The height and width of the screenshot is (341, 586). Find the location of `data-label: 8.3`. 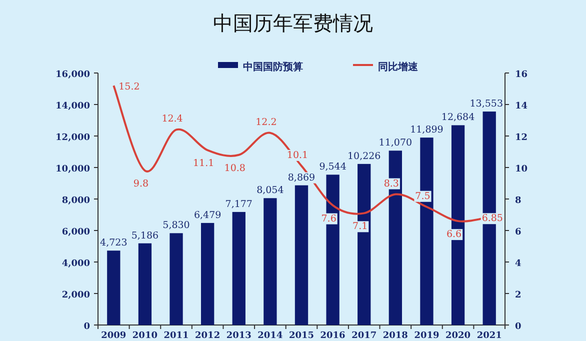

data-label: 8.3 is located at coordinates (391, 184).